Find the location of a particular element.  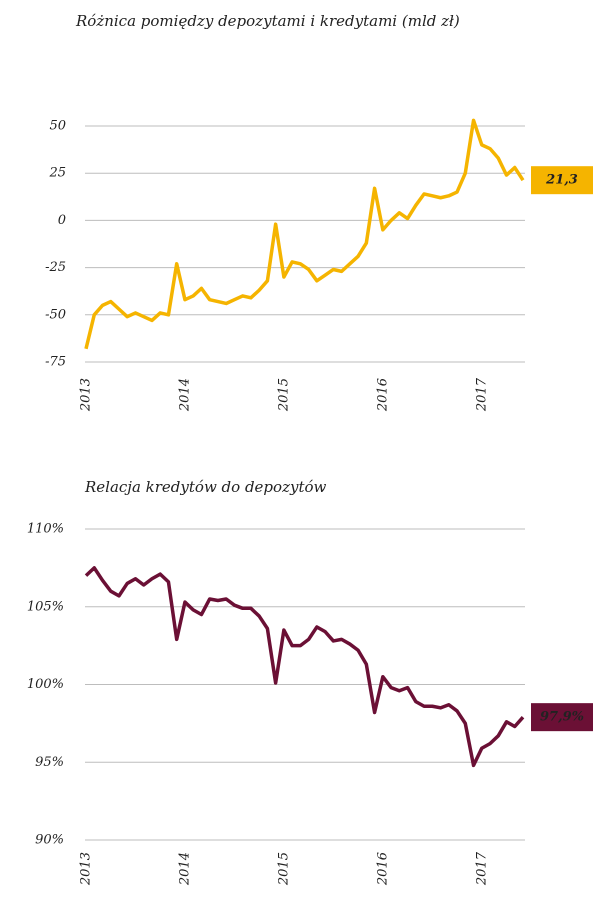

y-tick-label: 0 is located at coordinates (62, 220).